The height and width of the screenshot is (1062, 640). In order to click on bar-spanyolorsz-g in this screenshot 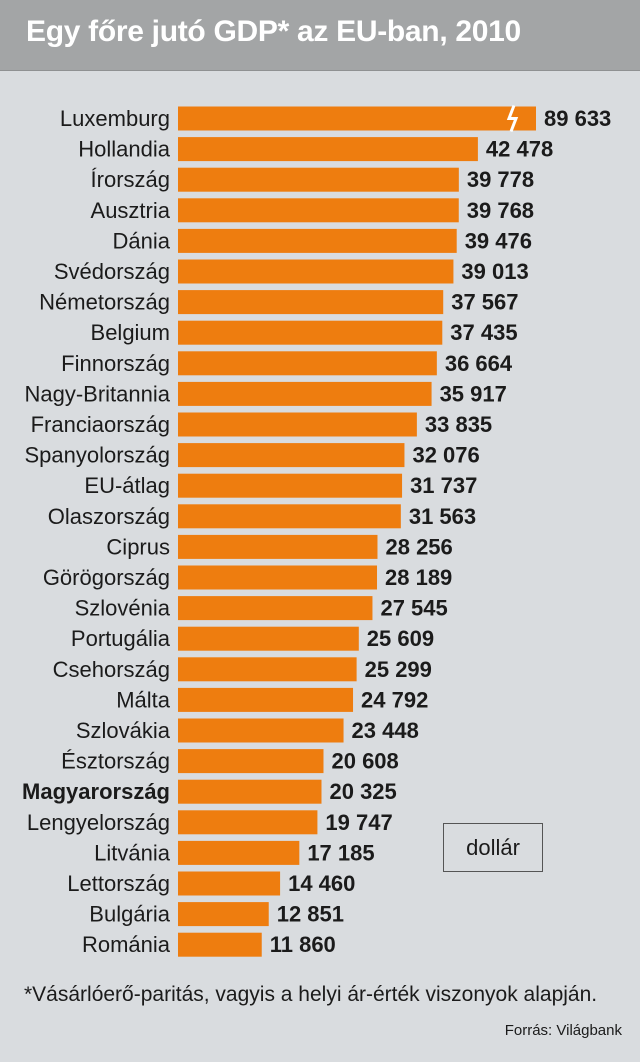, I will do `click(291, 455)`.